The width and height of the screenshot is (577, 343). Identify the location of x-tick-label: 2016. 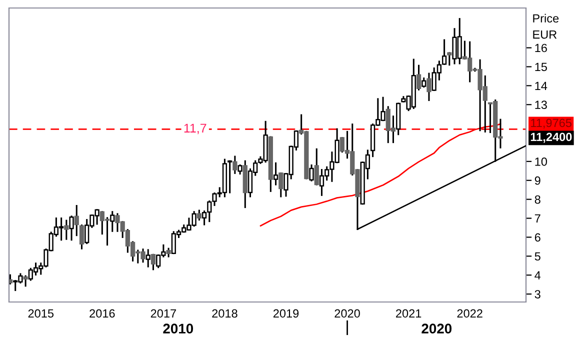
(102, 313).